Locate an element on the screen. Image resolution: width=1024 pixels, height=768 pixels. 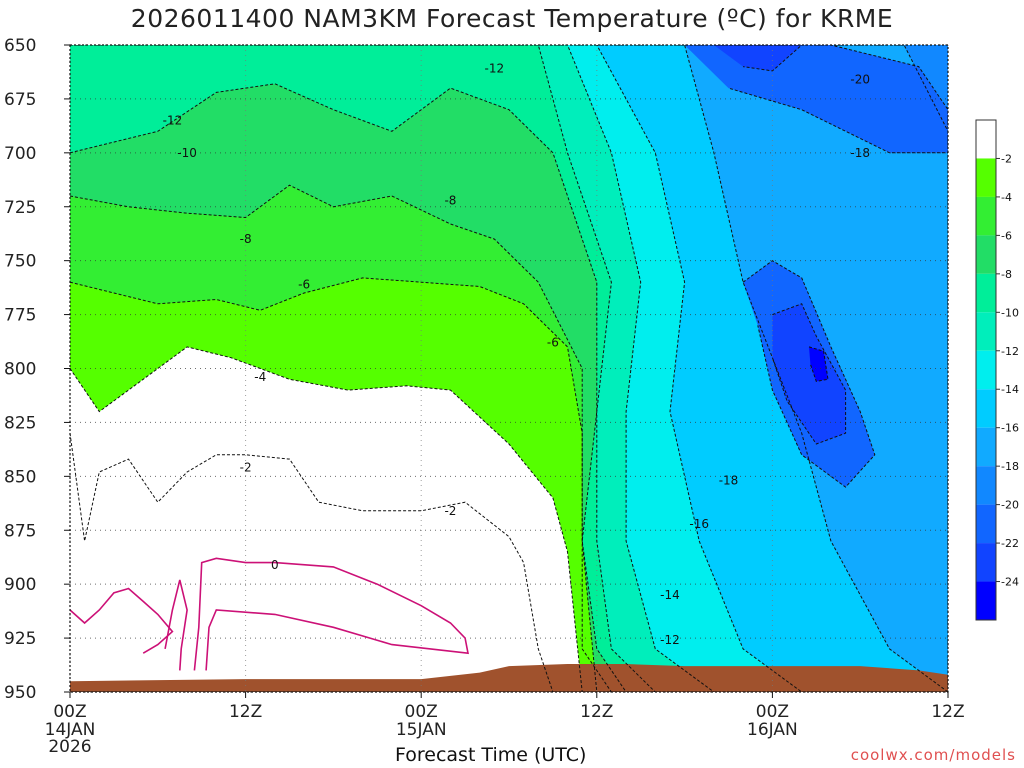
colorbar-label: -2 is located at coordinates (1006, 158).